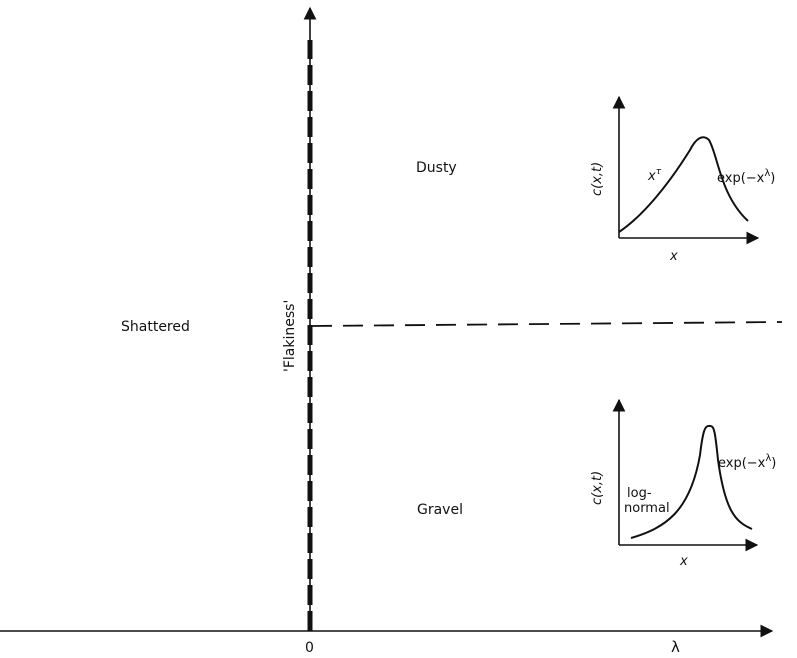 The height and width of the screenshot is (658, 797). I want to click on inset-top-right-annotation: exp(−xλ), so click(746, 177).